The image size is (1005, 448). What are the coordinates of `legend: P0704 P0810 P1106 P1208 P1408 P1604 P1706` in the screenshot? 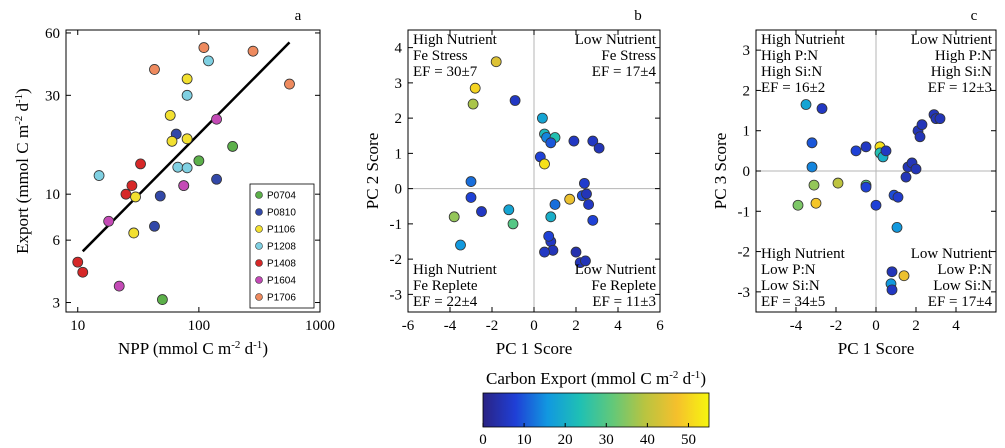 It's located at (282, 246).